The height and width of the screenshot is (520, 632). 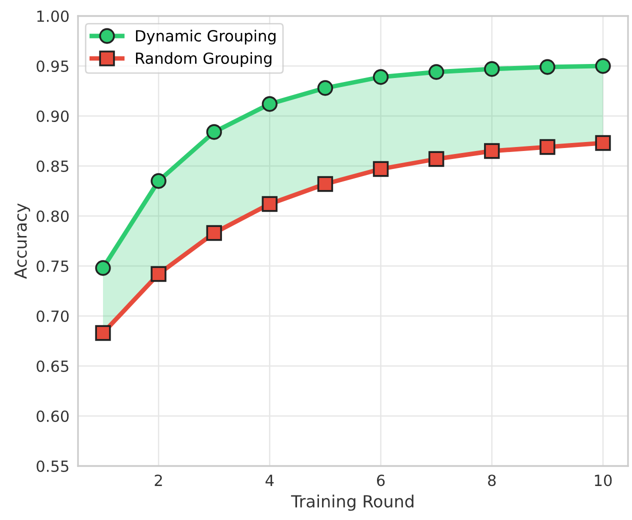 I want to click on y-tick-label: 0.60, so click(x=52, y=416).